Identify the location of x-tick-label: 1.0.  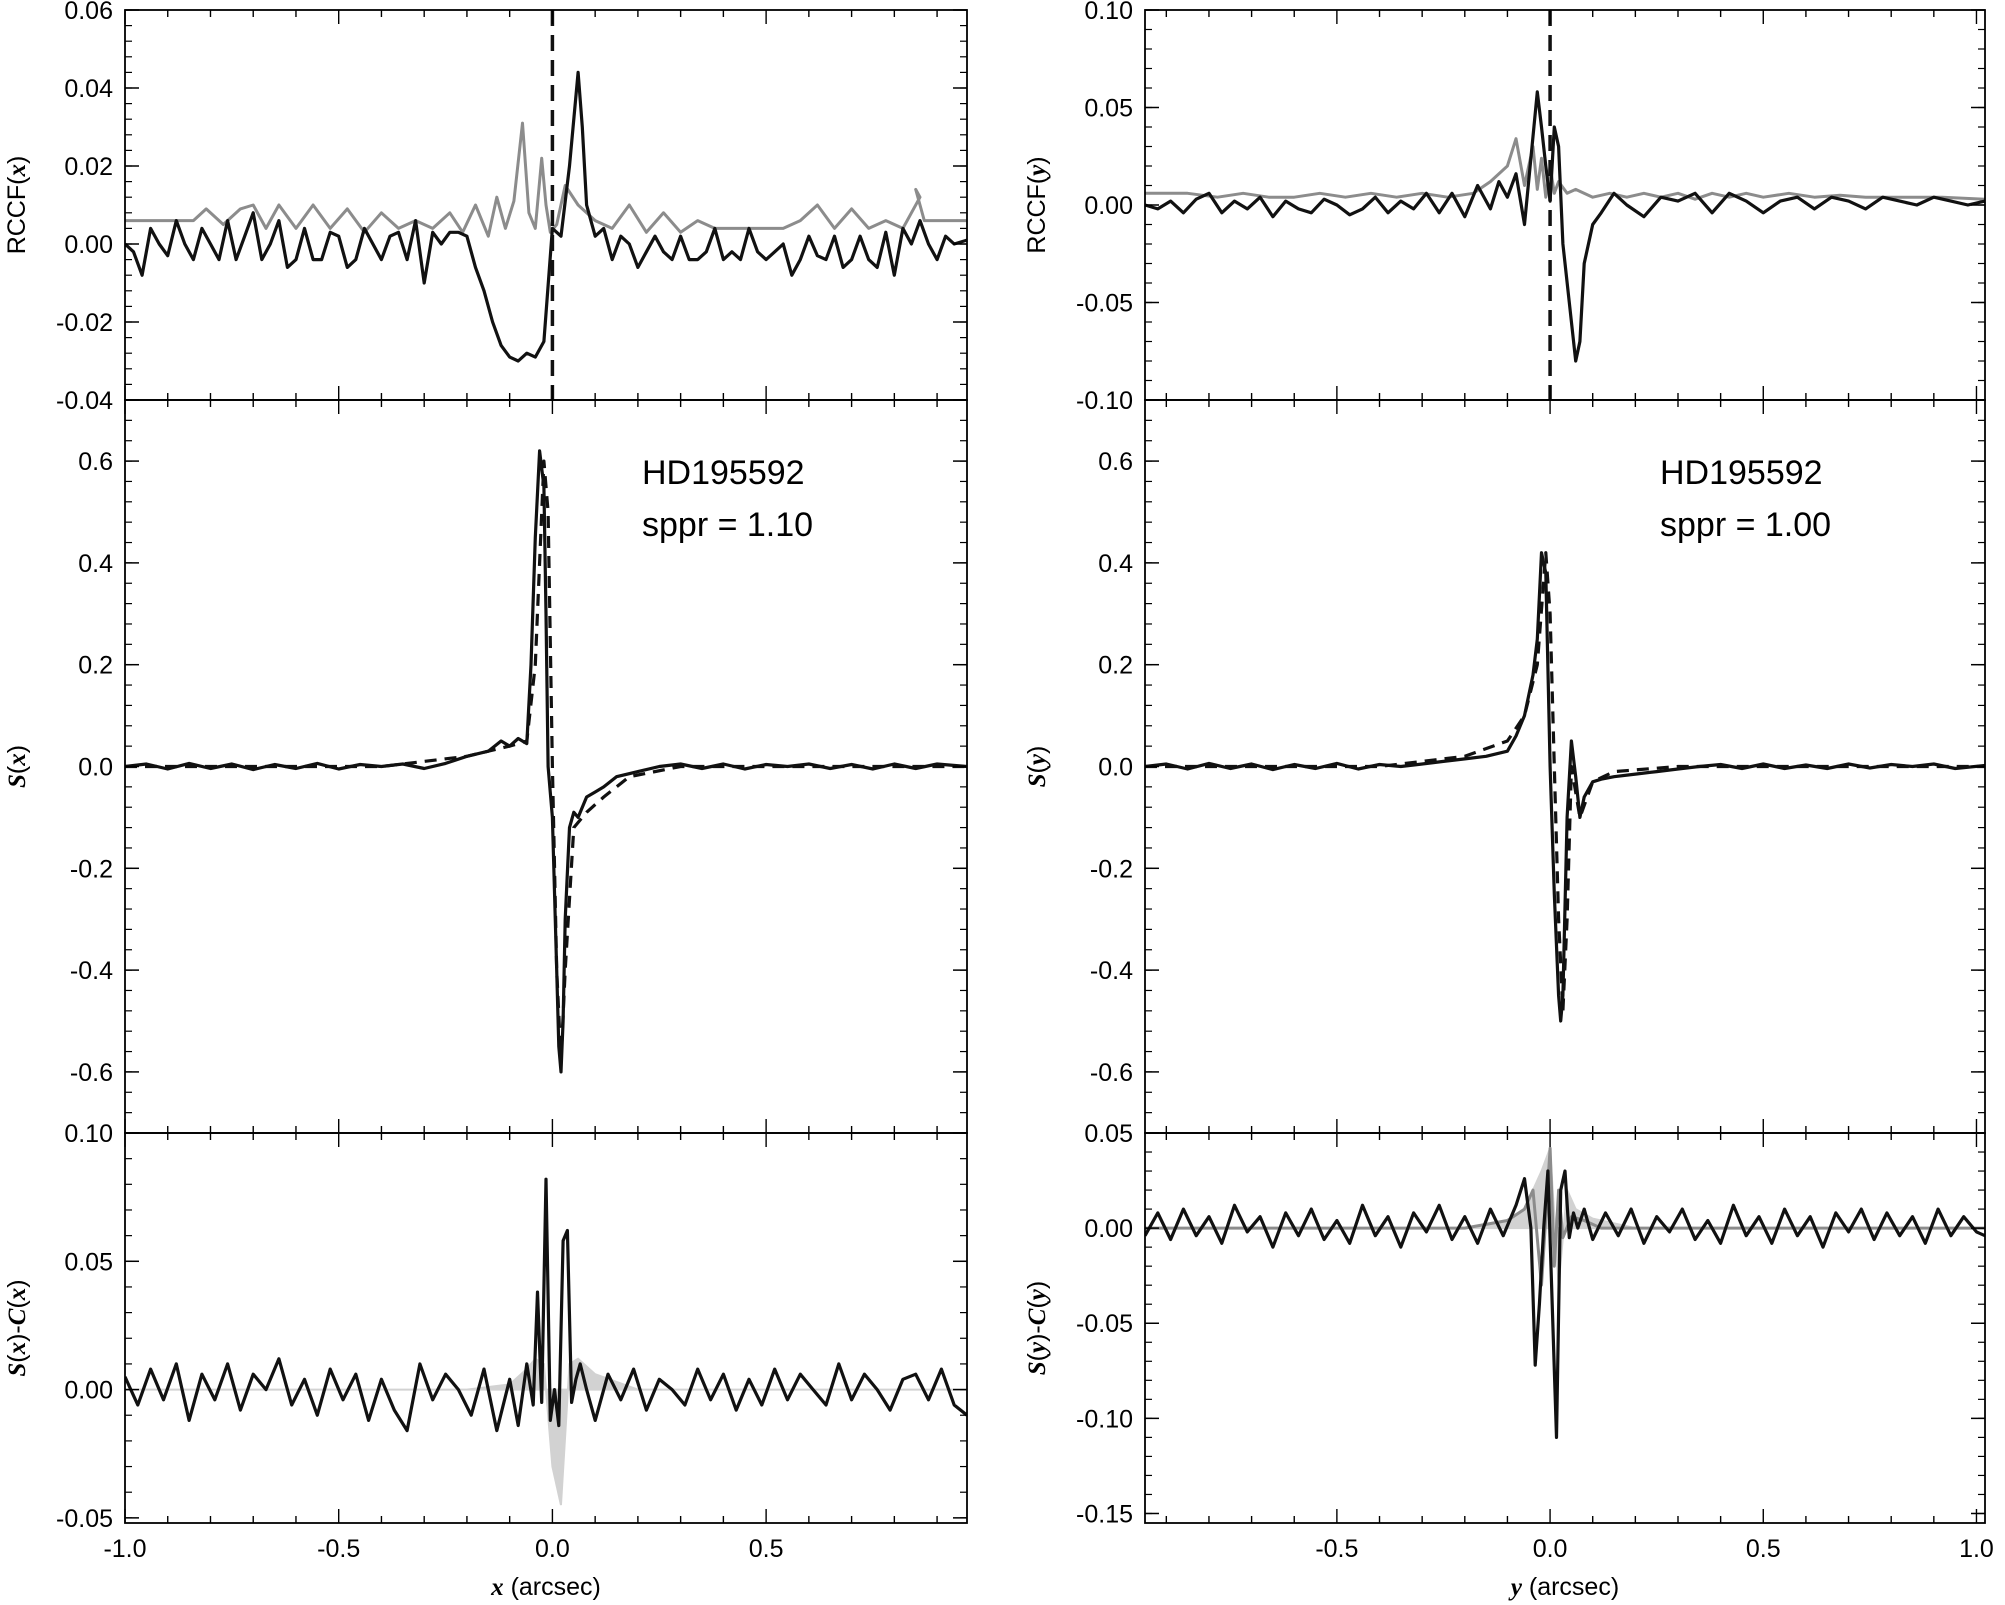
(1976, 1549).